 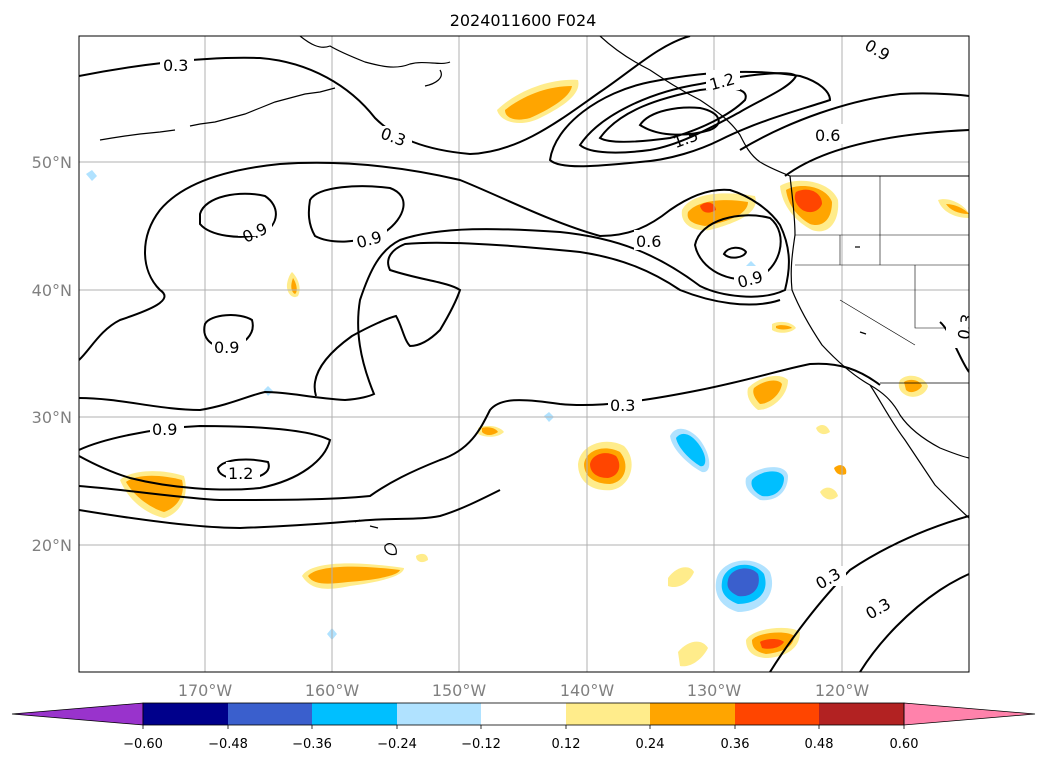 What do you see at coordinates (481, 744) in the screenshot?
I see `colorbar-tick-label: −0.12` at bounding box center [481, 744].